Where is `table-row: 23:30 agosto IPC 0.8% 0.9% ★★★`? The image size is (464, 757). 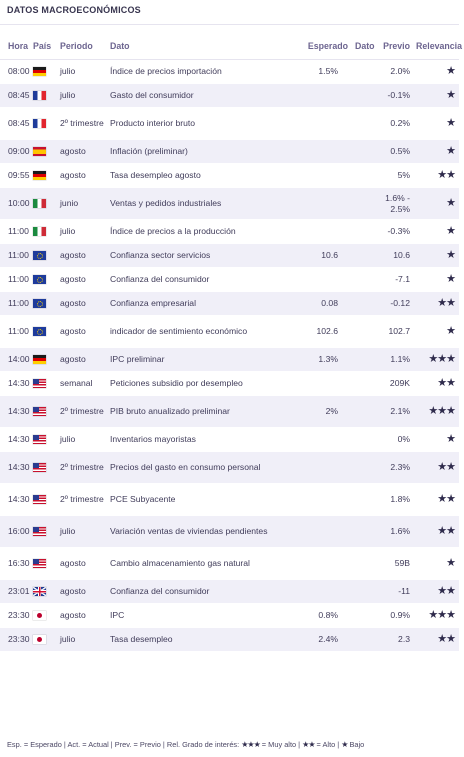 table-row: 23:30 agosto IPC 0.8% 0.9% ★★★ is located at coordinates (229, 616).